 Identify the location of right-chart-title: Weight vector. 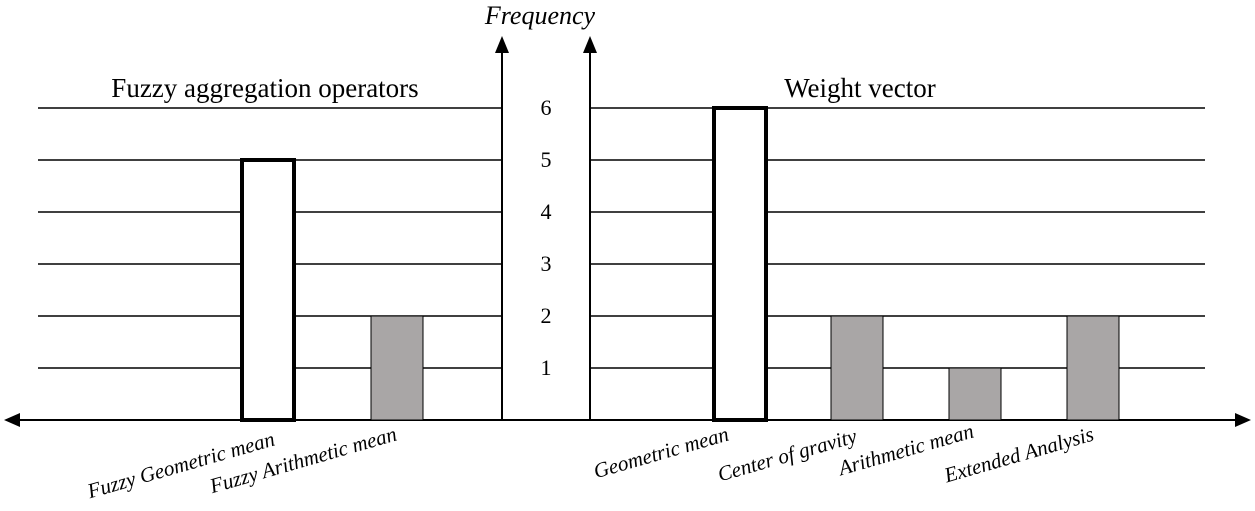
(860, 88).